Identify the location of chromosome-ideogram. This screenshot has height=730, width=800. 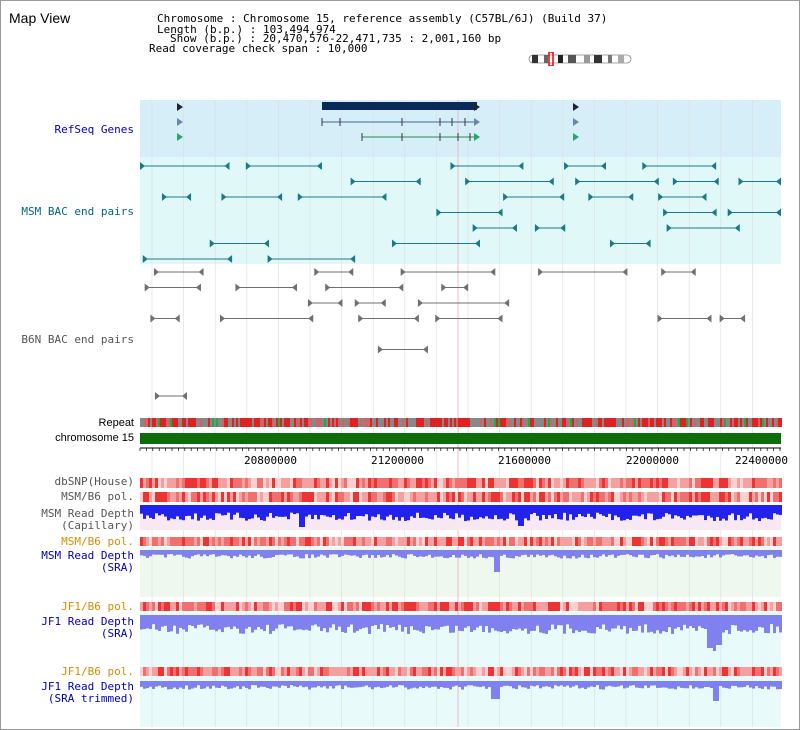
(581, 59).